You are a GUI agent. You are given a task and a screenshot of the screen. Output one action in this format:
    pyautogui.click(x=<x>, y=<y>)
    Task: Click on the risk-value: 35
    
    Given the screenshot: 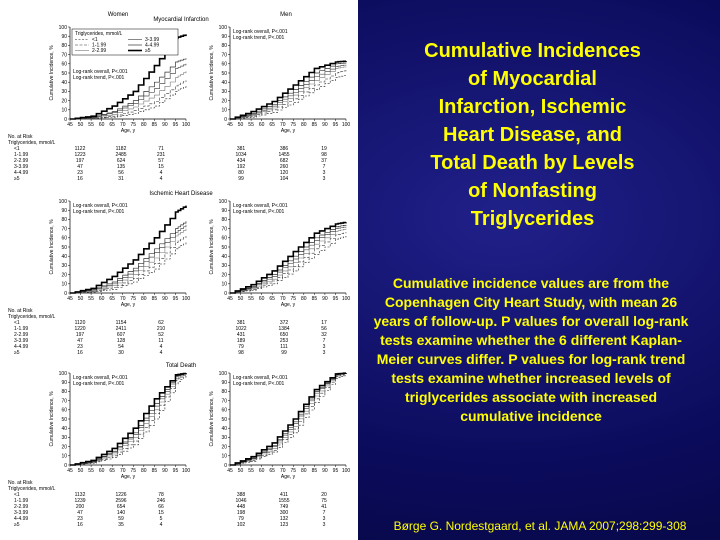 What is the action you would take?
    pyautogui.click(x=121, y=525)
    